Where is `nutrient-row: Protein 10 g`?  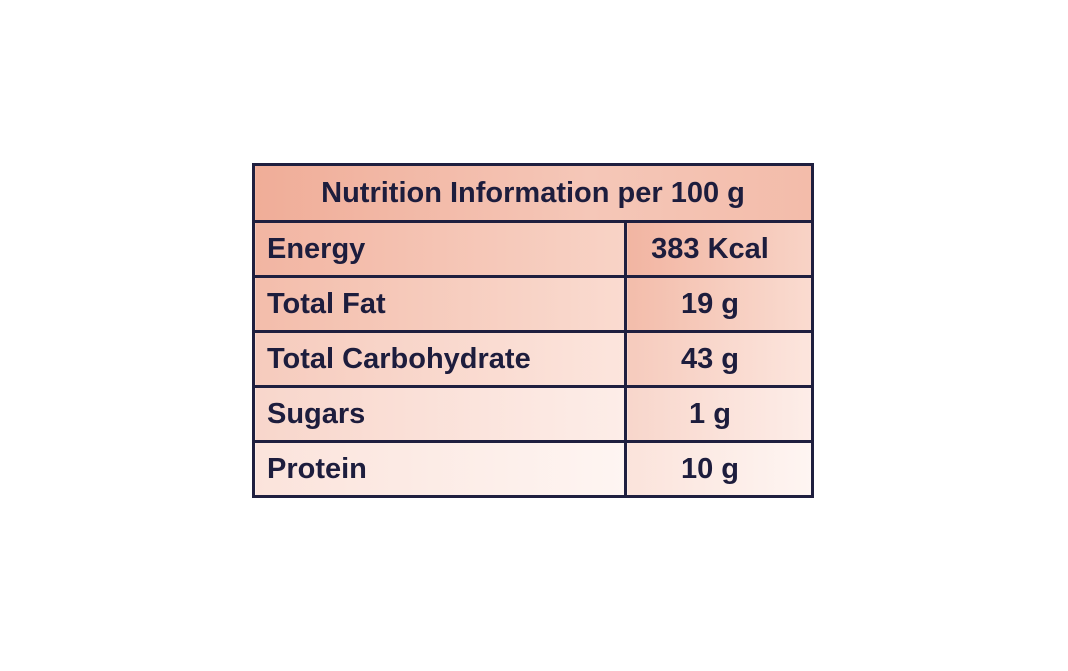
nutrient-row: Protein 10 g is located at coordinates (533, 469).